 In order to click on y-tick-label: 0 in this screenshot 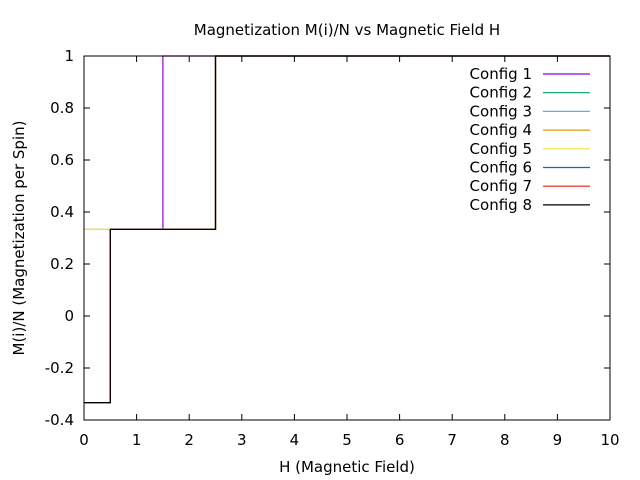, I will do `click(69, 316)`.